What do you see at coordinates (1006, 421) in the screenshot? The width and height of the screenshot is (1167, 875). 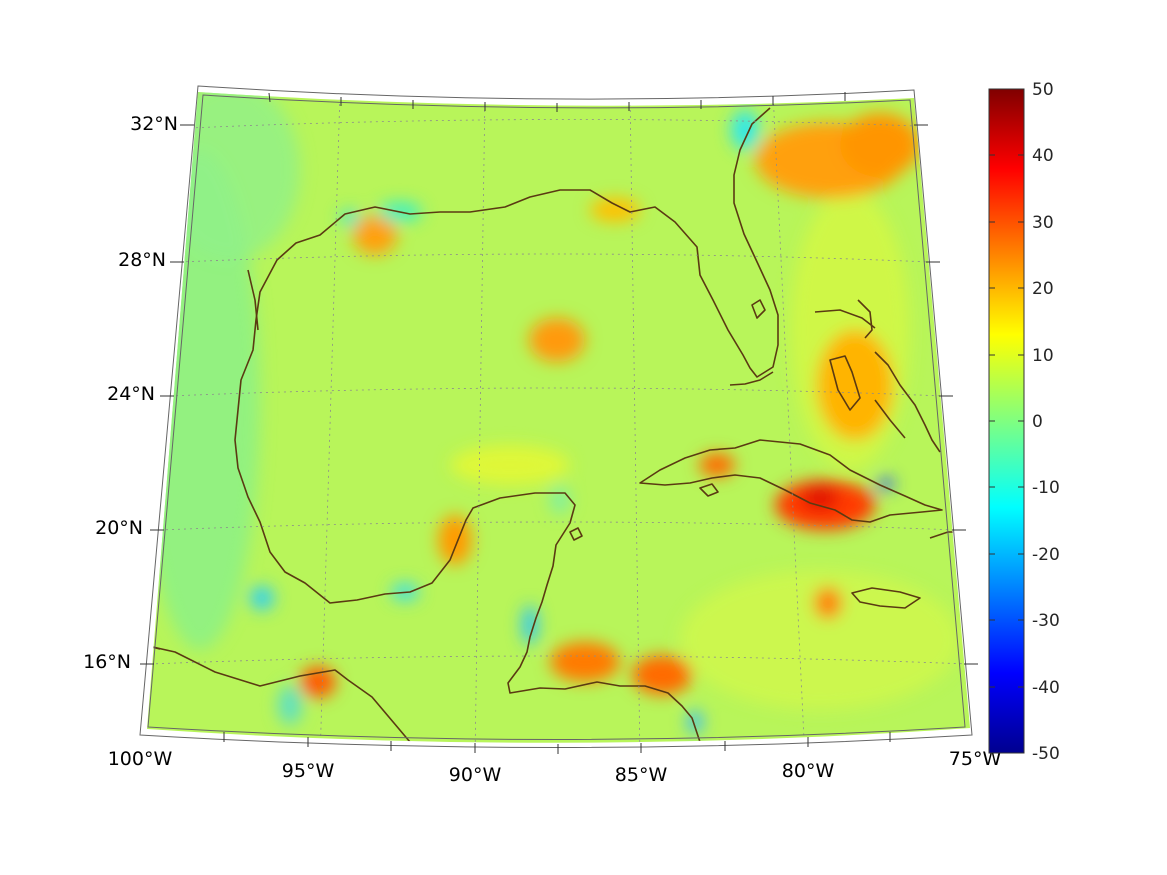 I see `colorbar-ticks` at bounding box center [1006, 421].